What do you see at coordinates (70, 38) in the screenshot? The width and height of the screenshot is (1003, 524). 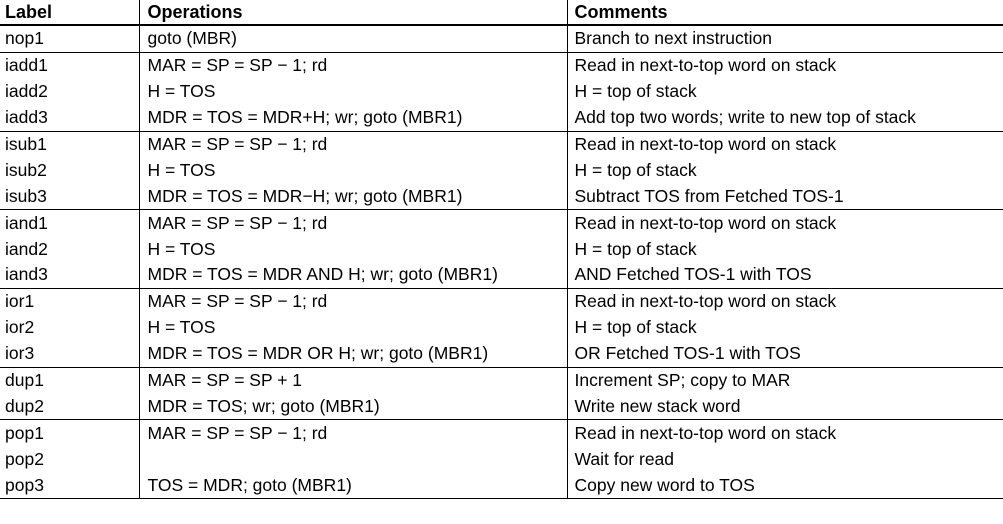 I see `label-cell: nop1` at bounding box center [70, 38].